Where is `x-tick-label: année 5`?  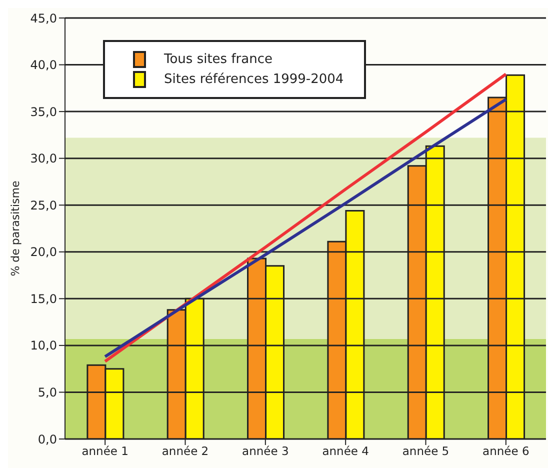 x-tick-label: année 5 is located at coordinates (426, 451).